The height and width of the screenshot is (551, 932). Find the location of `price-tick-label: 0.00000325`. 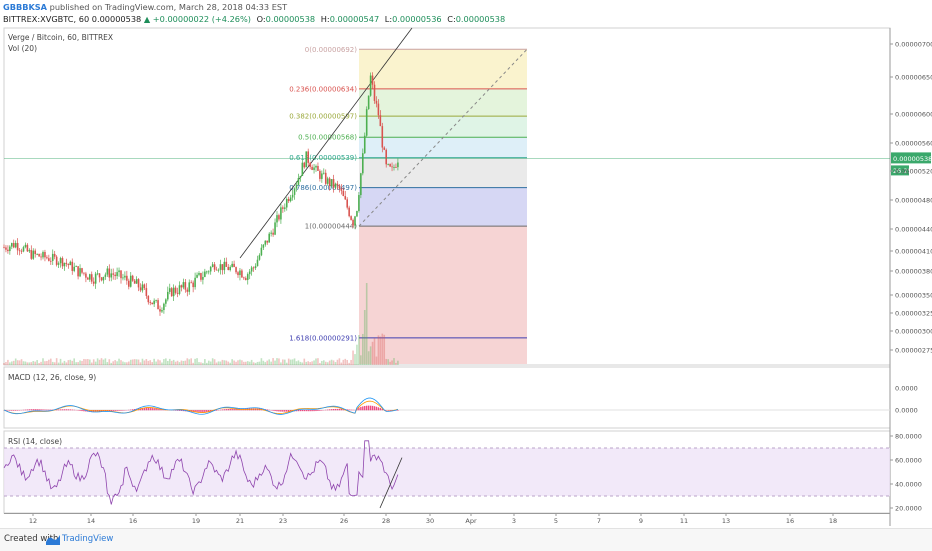

price-tick-label: 0.00000325 is located at coordinates (913, 314).